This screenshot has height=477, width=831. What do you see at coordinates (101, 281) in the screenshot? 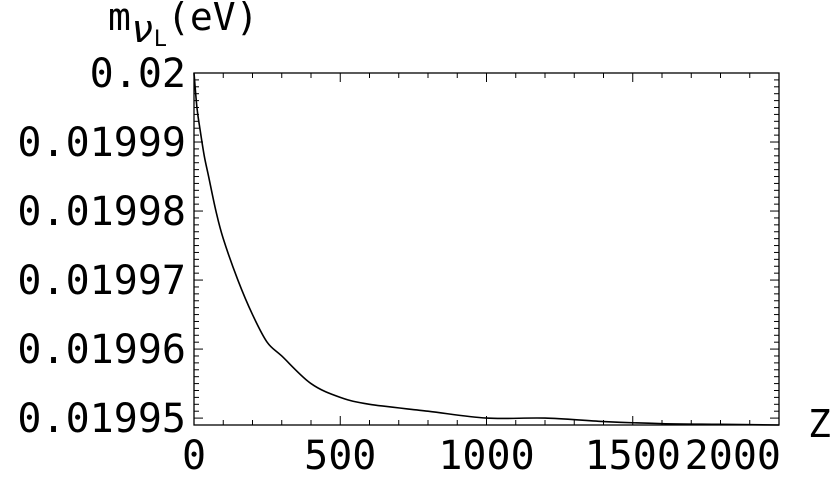
I see `y-tick-label: 0.01997` at bounding box center [101, 281].